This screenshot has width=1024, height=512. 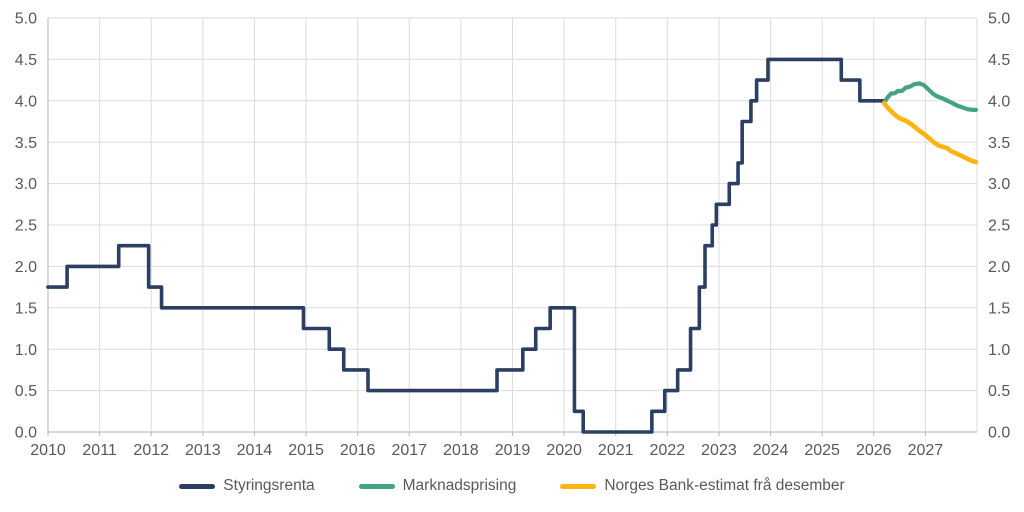 What do you see at coordinates (719, 450) in the screenshot?
I see `x-axis-tick-label: 2023` at bounding box center [719, 450].